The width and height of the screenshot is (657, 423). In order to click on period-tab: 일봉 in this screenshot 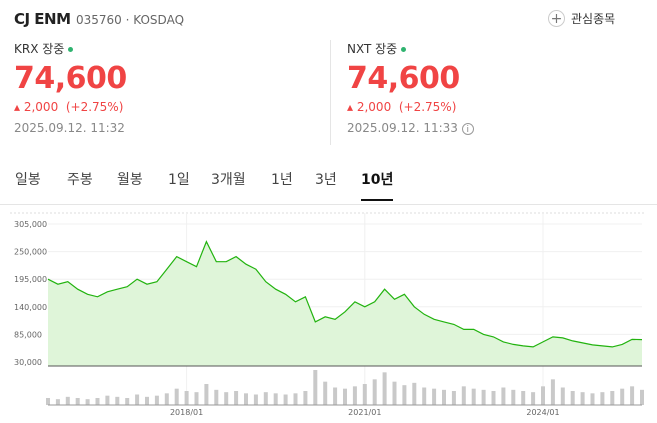, I will do `click(28, 180)`.